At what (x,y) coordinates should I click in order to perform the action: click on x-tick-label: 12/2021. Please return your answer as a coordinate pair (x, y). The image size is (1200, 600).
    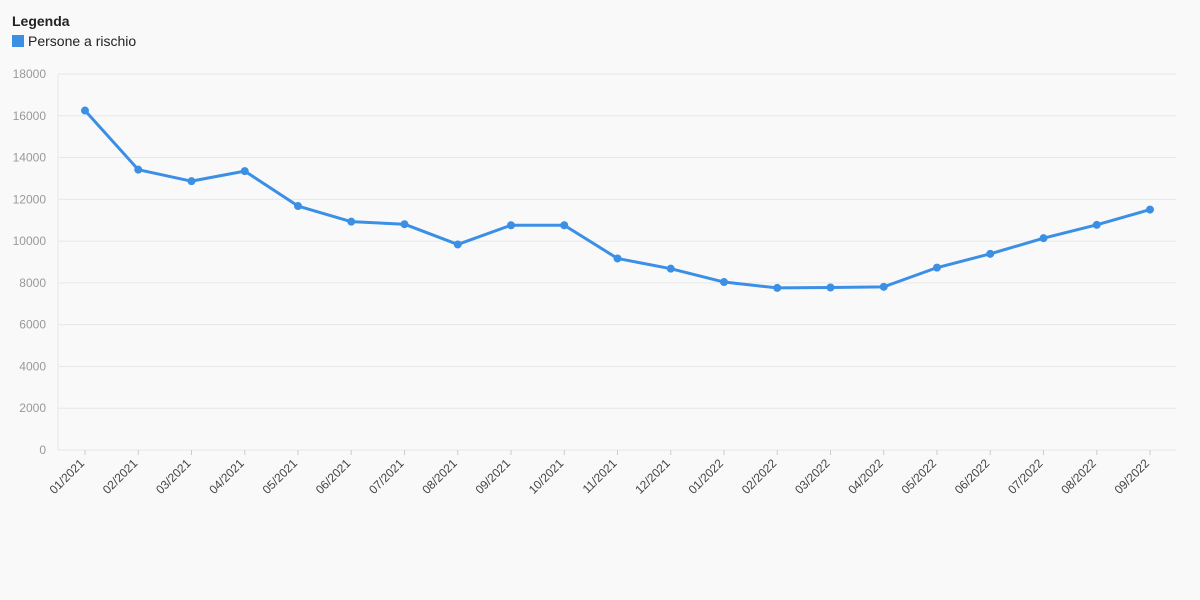
    Looking at the image, I should click on (652, 476).